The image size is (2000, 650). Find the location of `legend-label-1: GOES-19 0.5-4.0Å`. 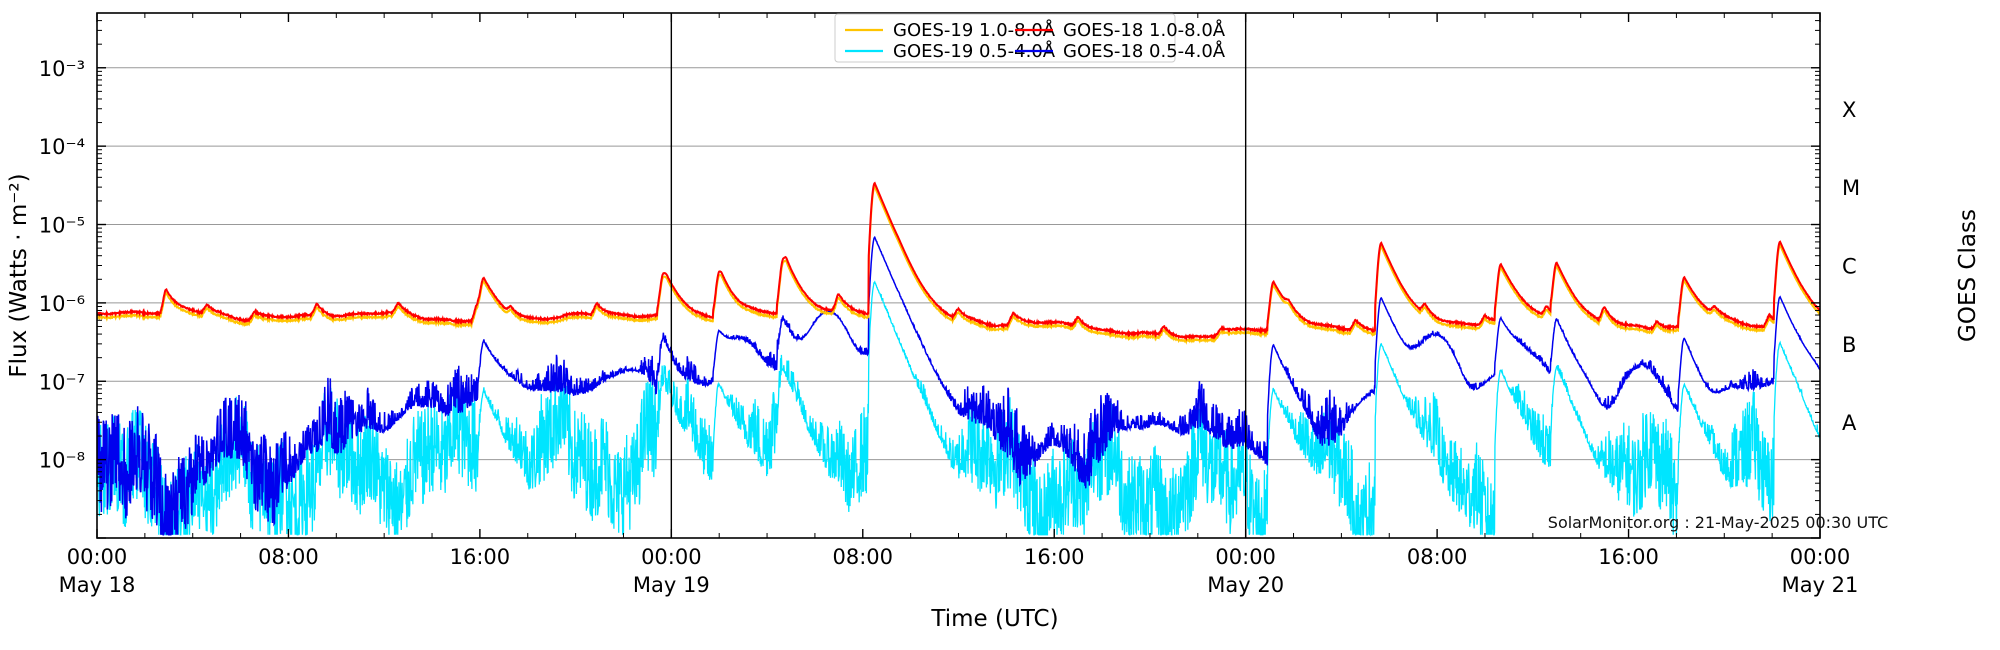

legend-label-1: GOES-19 0.5-4.0Å is located at coordinates (974, 51).